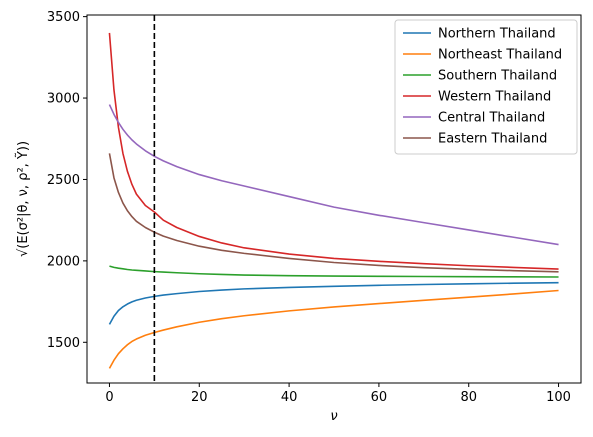  Describe the element at coordinates (23, 199) in the screenshot. I see `y-axis-label: √(E(σ²|θ, ν, ρ², Ỹ))` at that location.